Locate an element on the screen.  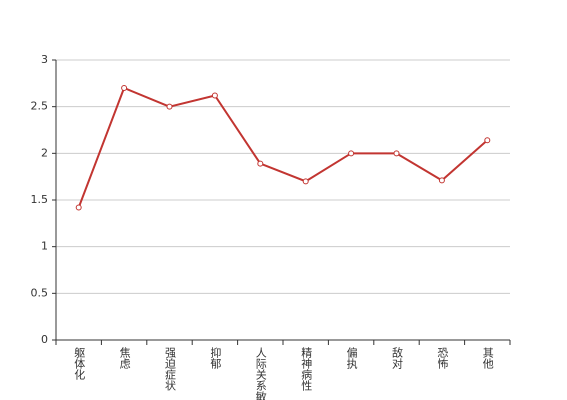
x-tick-label: 人际关系敏感 is located at coordinates (260, 373).